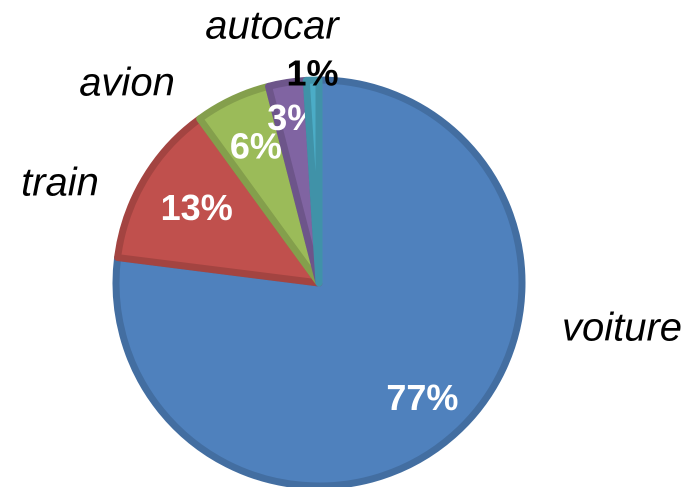  What do you see at coordinates (256, 145) in the screenshot?
I see `slice-label: 6%` at bounding box center [256, 145].